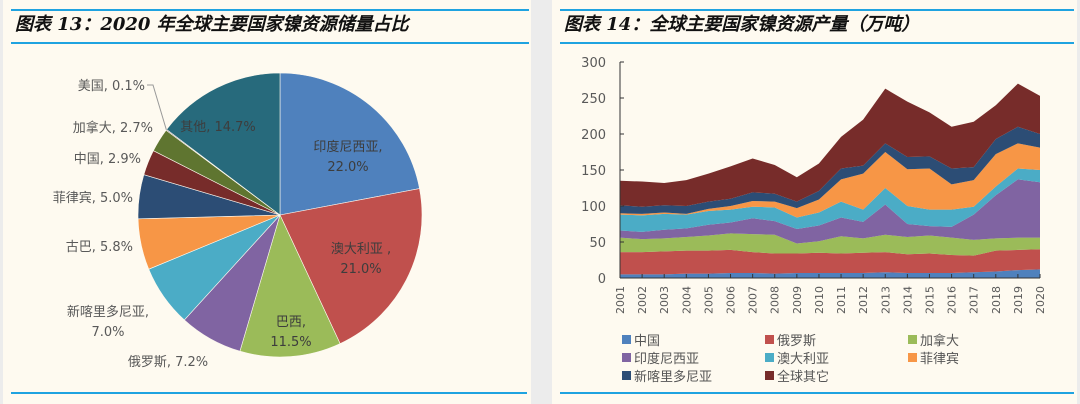 The height and width of the screenshot is (404, 1080). I want to click on x-tick-label-6: 2007, so click(753, 300).